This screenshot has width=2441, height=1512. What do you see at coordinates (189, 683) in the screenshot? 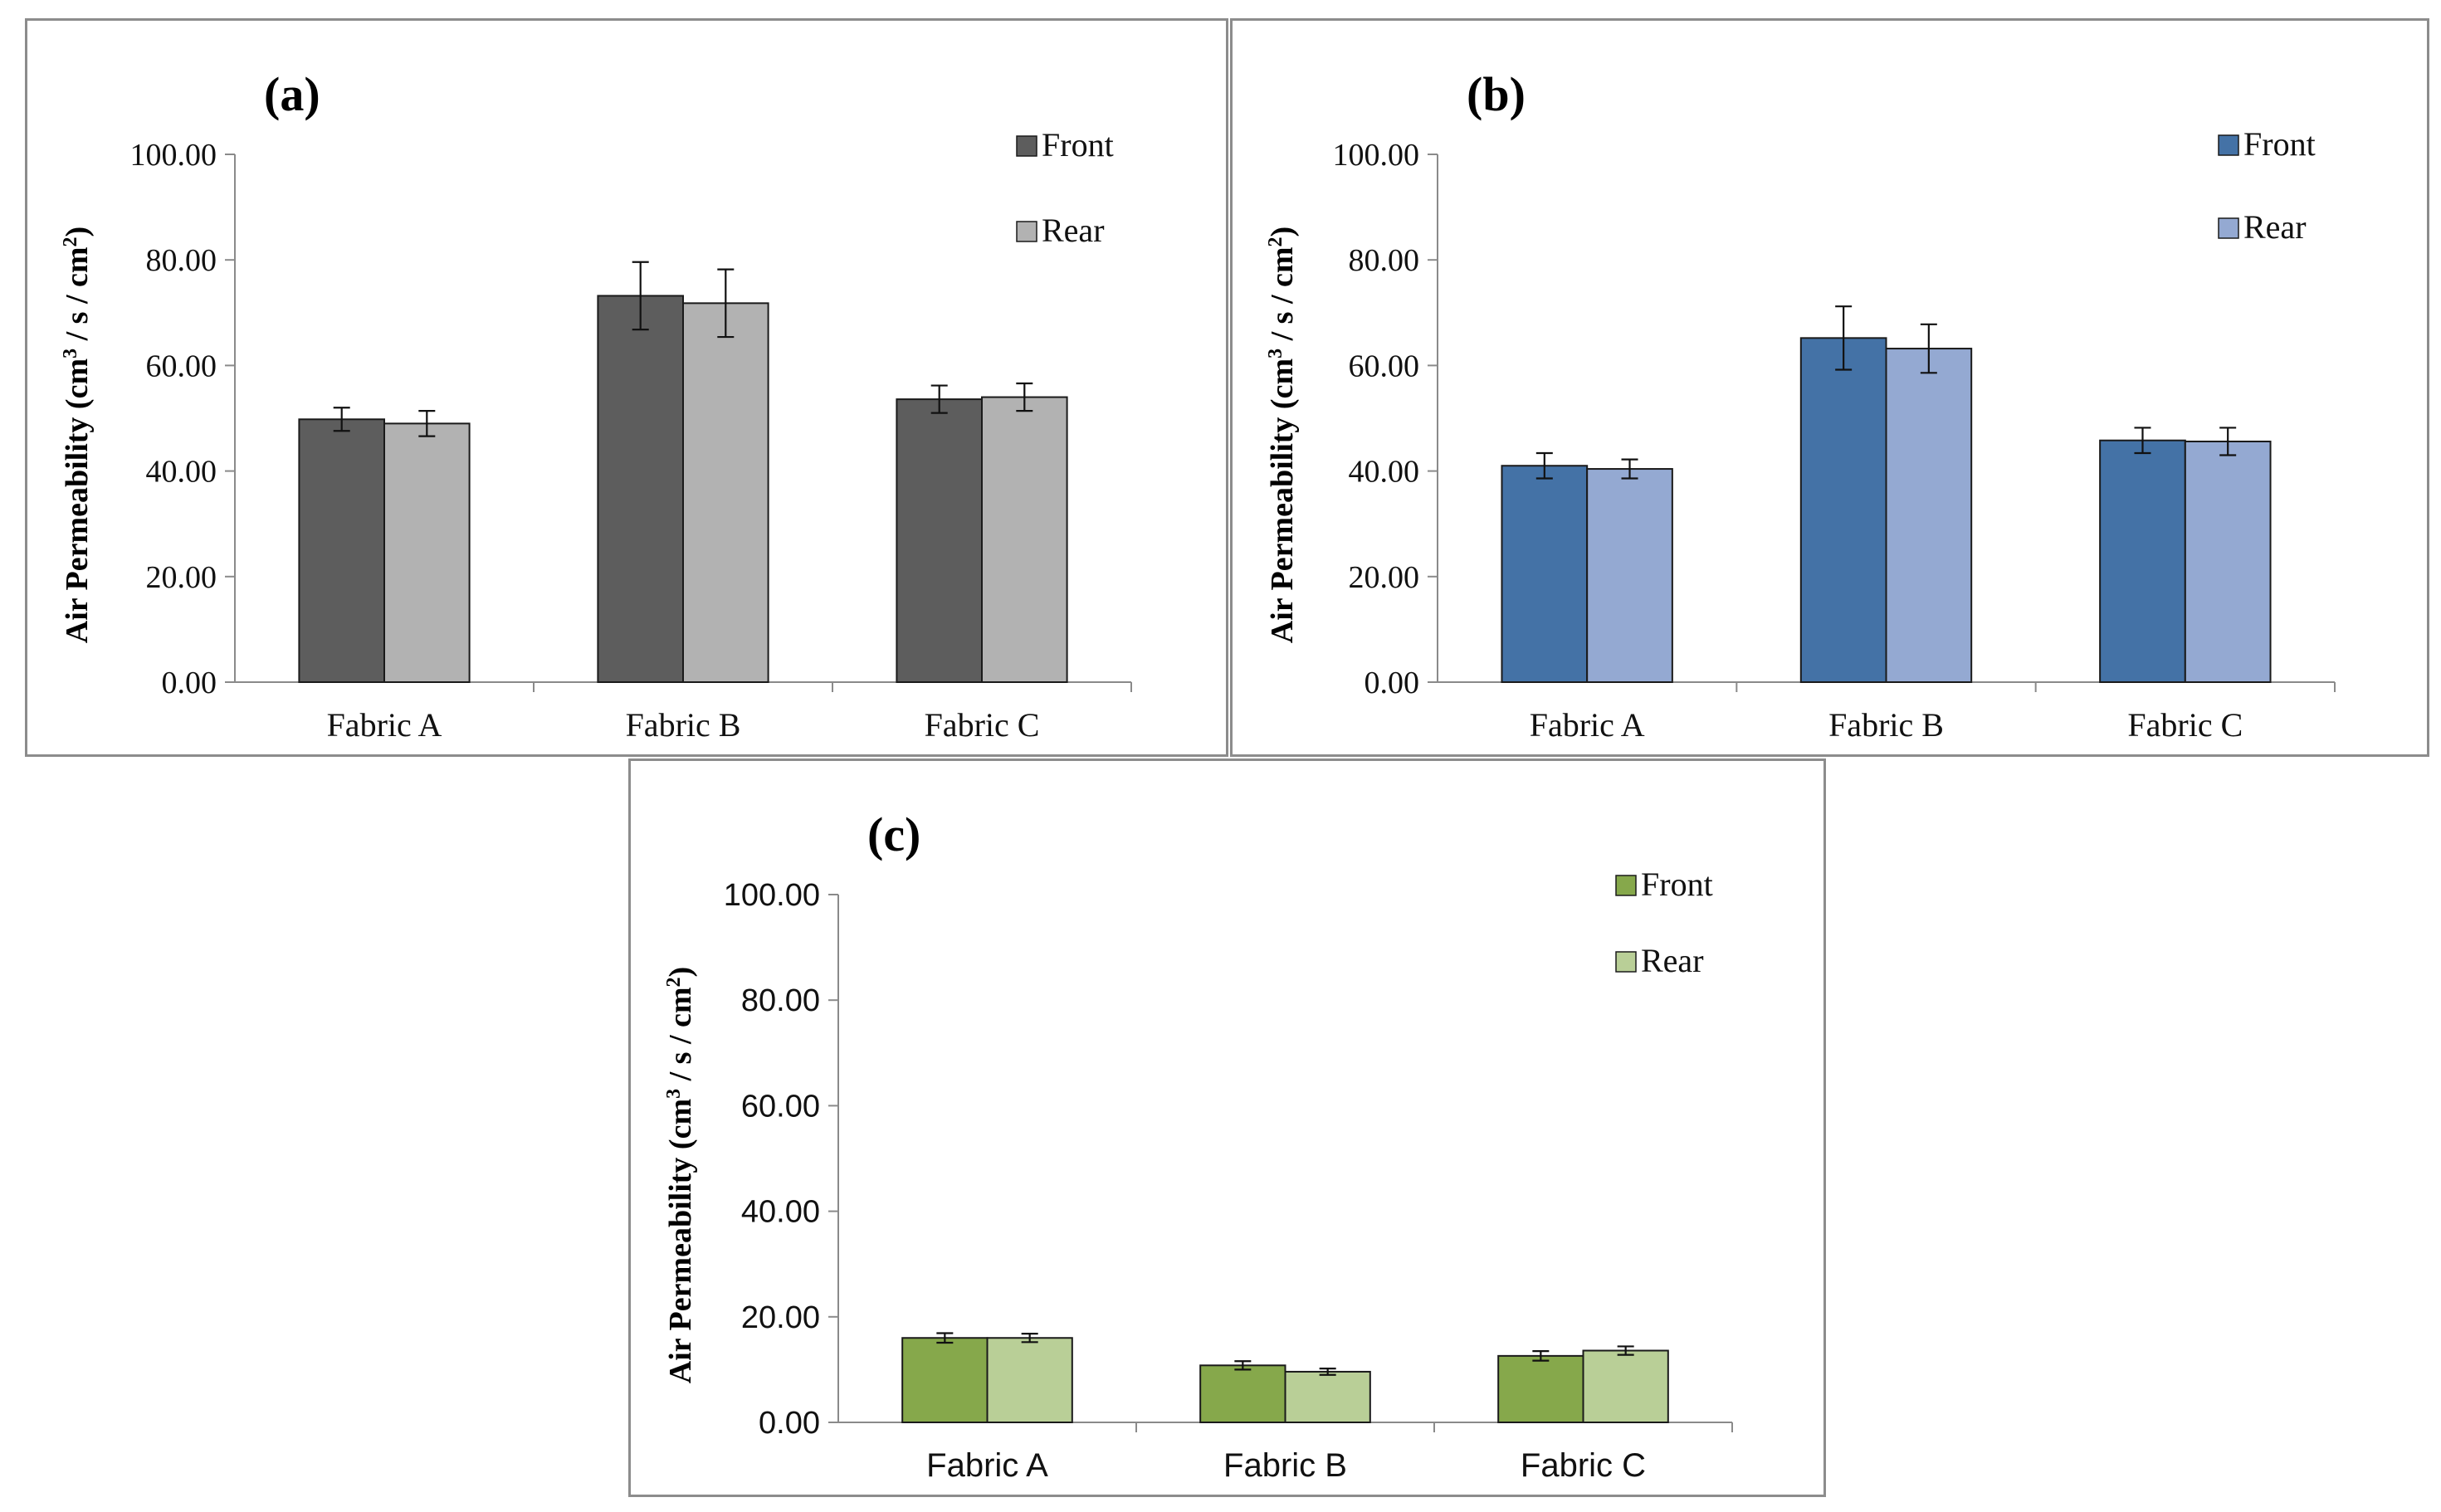
I see `y-tick-label-a: 0.00` at bounding box center [189, 683].